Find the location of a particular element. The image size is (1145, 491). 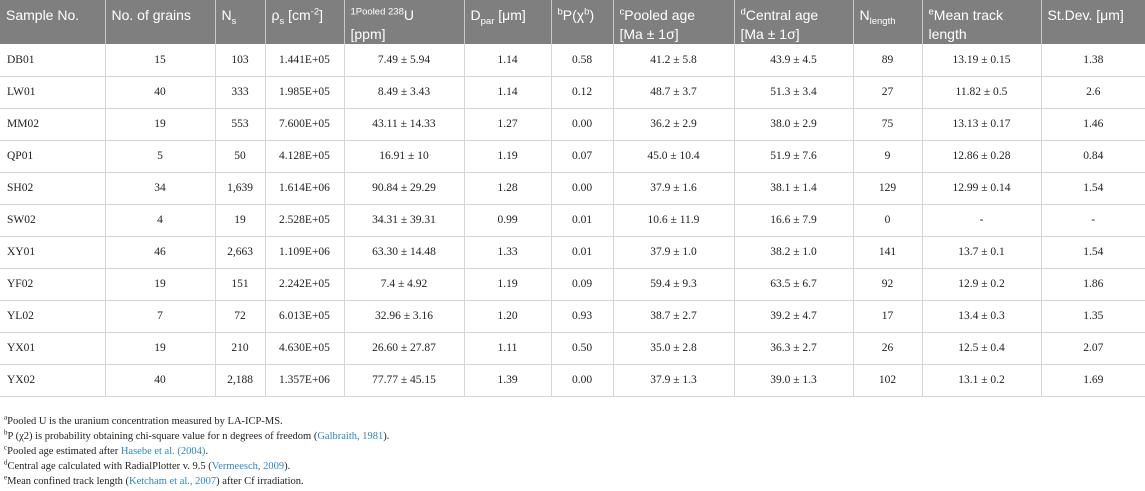

column-header: Ns is located at coordinates (240, 22).